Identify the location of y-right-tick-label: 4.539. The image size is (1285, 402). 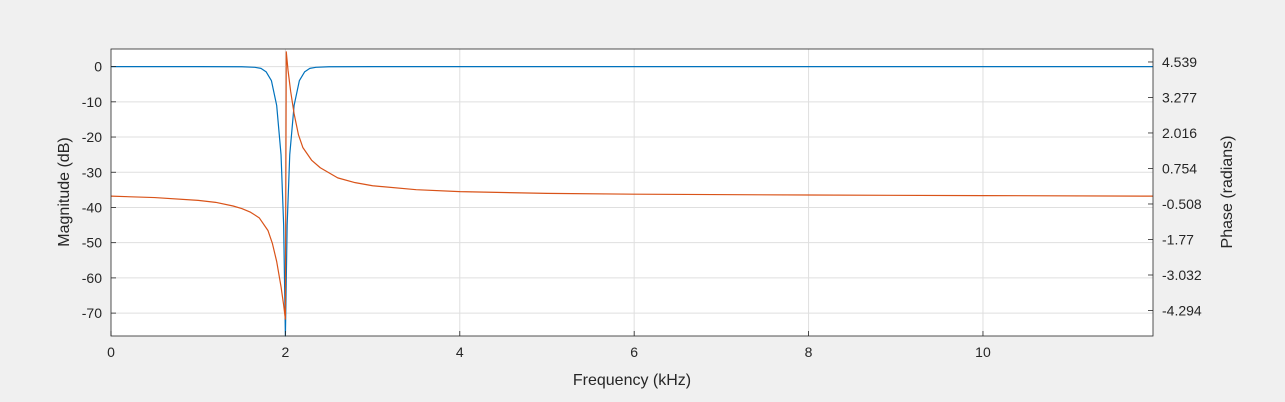
(1179, 62).